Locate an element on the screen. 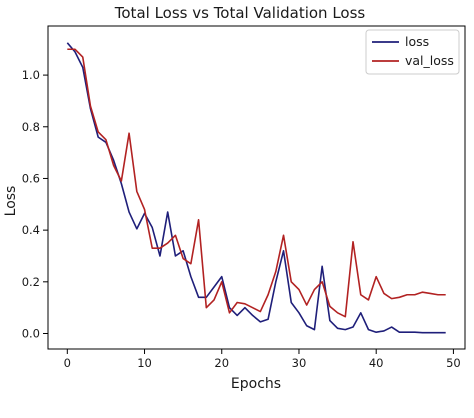 The width and height of the screenshot is (474, 418). x-axis-ticks: 0 10 20 30 40 50 is located at coordinates (262, 359).